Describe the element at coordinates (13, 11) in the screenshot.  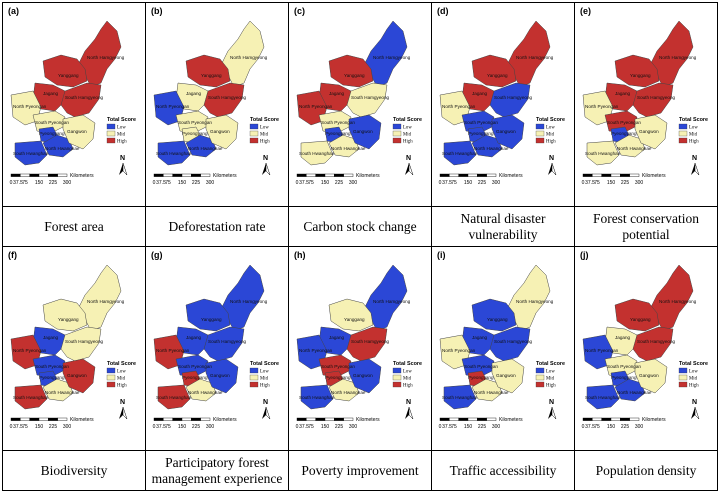
I see `panel-letter: (a)` at that location.